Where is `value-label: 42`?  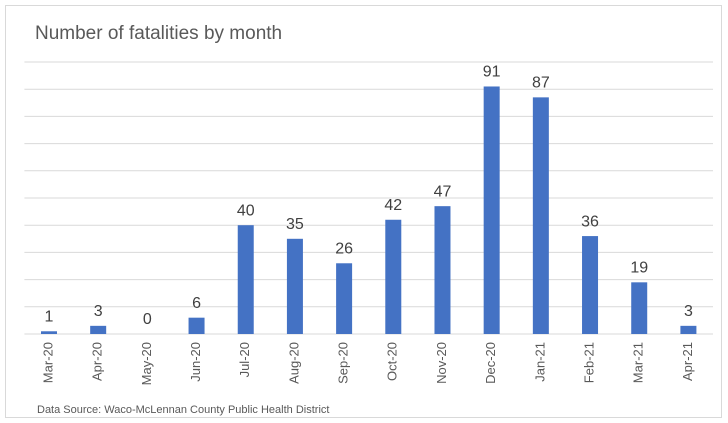
value-label: 42 is located at coordinates (393, 205).